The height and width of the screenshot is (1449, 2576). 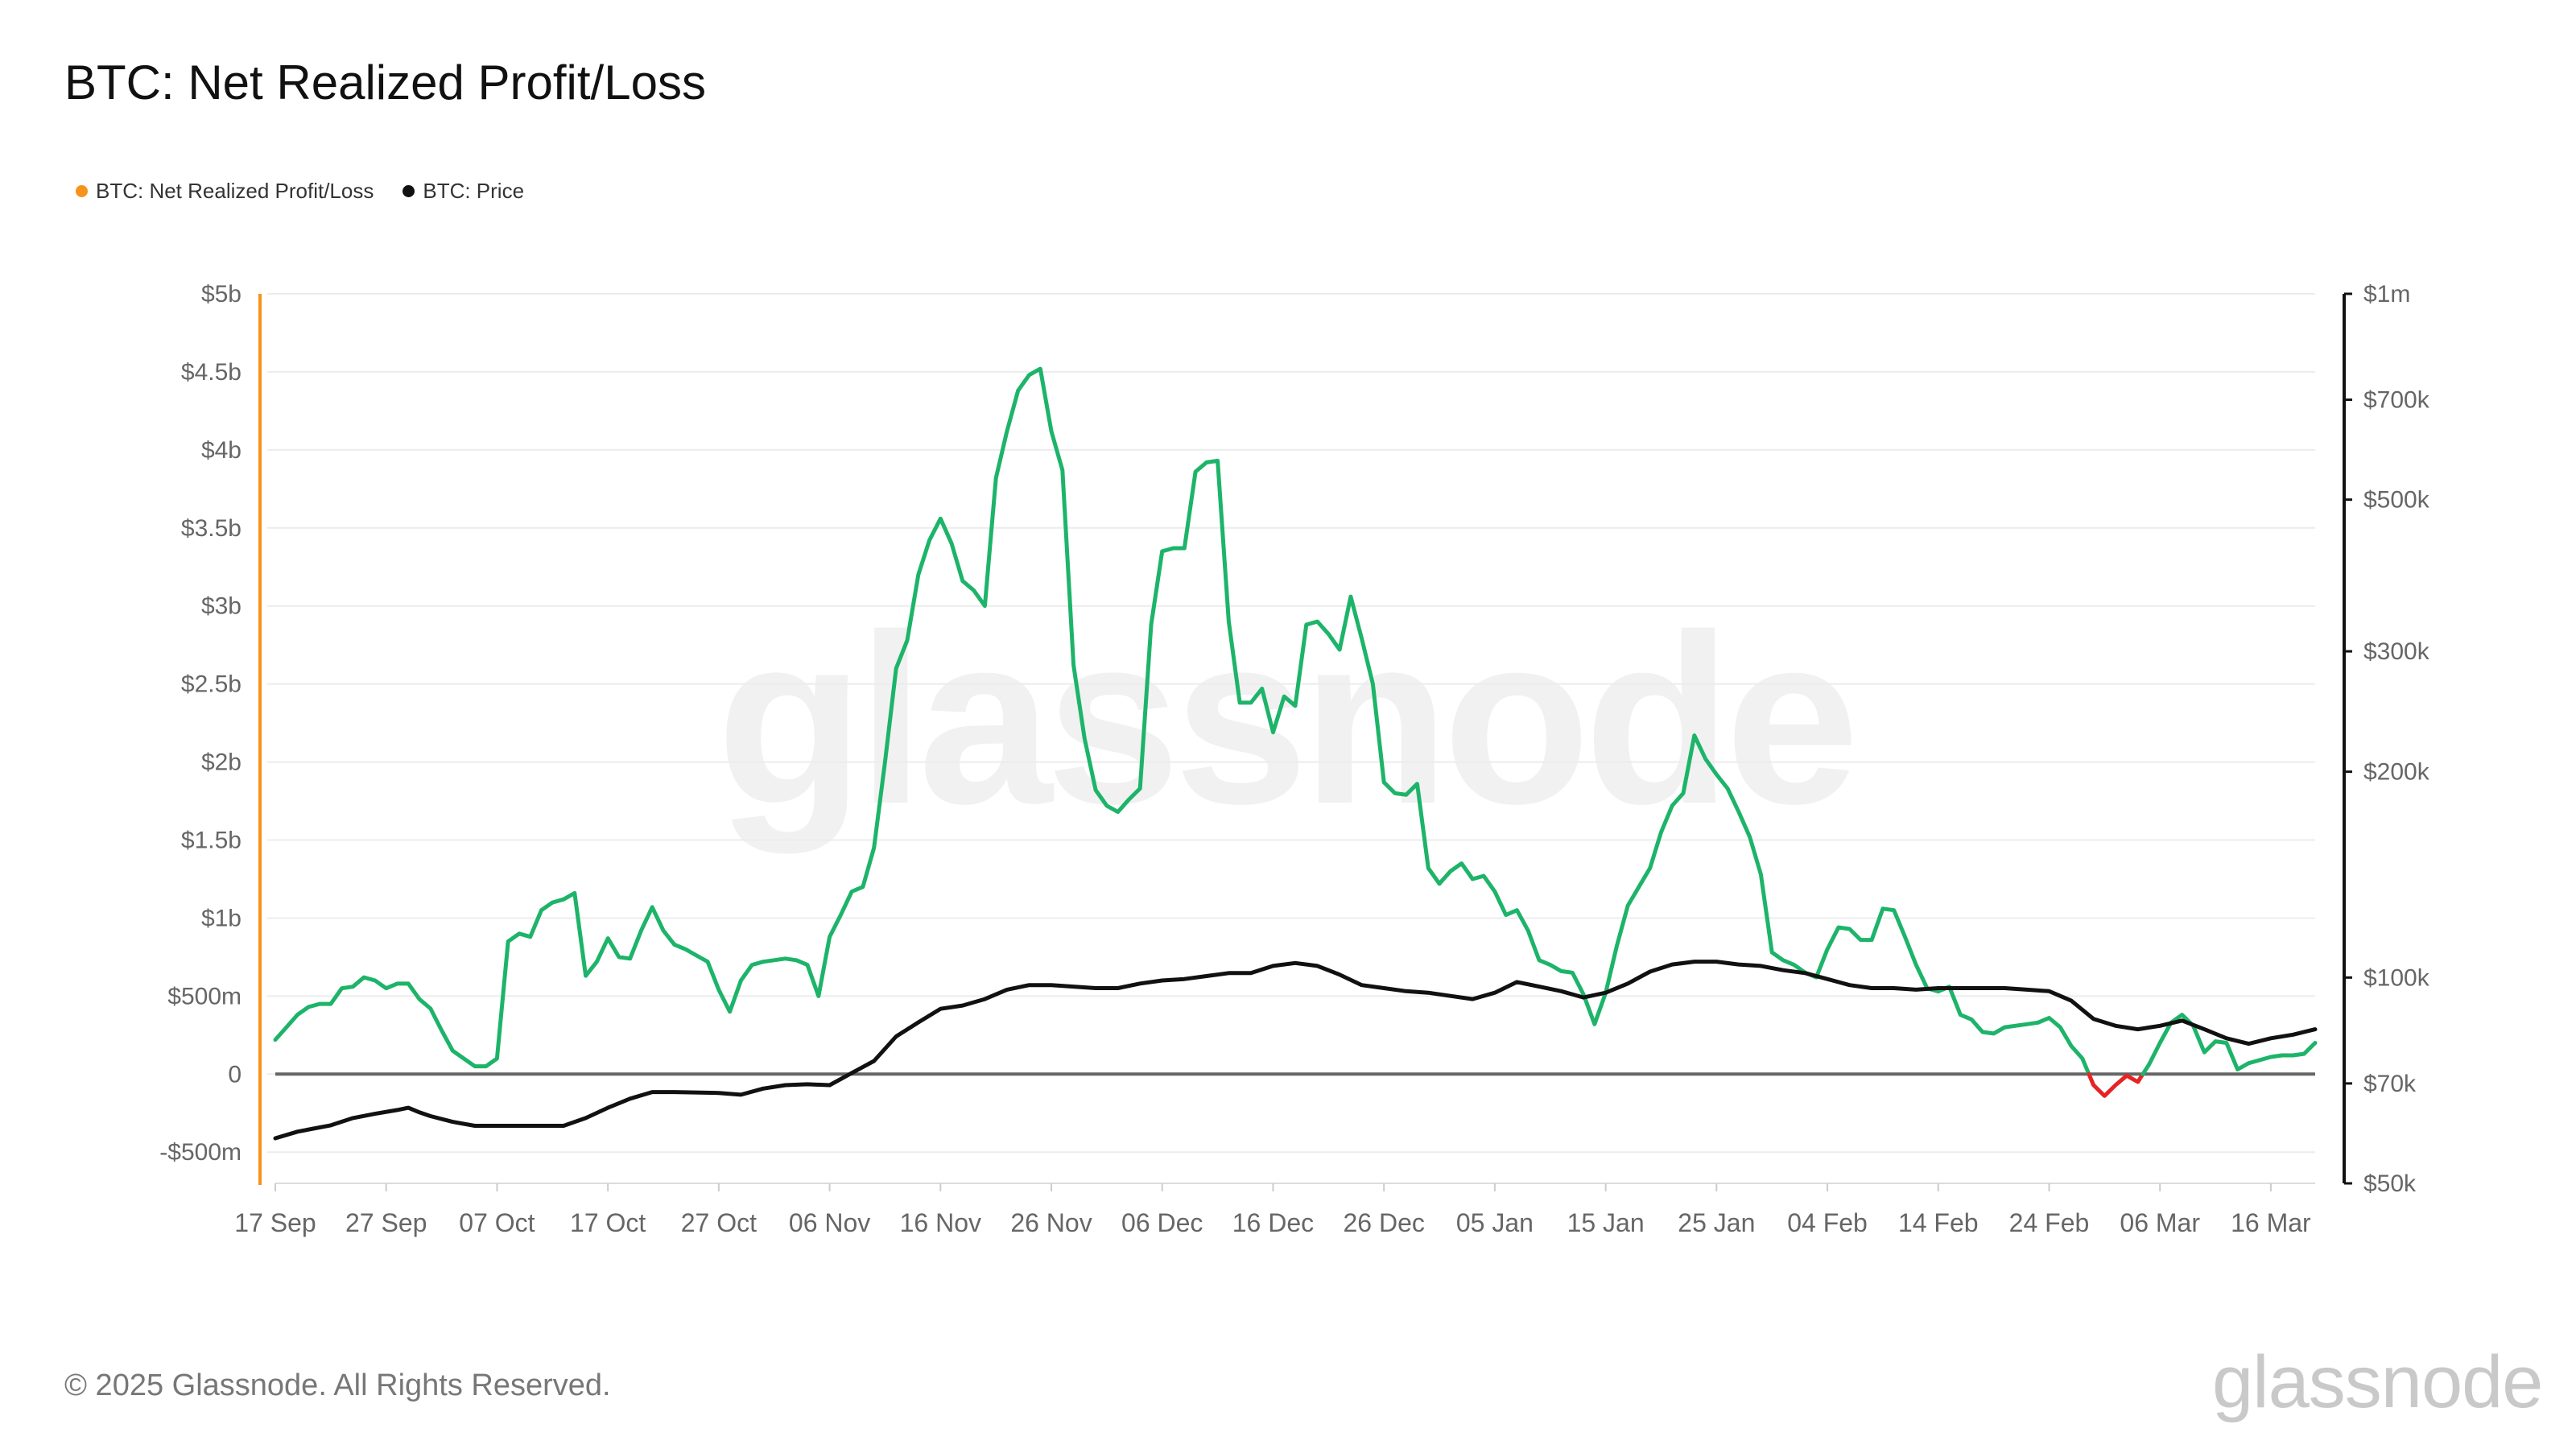 What do you see at coordinates (408, 191) in the screenshot?
I see `legend-dot-price` at bounding box center [408, 191].